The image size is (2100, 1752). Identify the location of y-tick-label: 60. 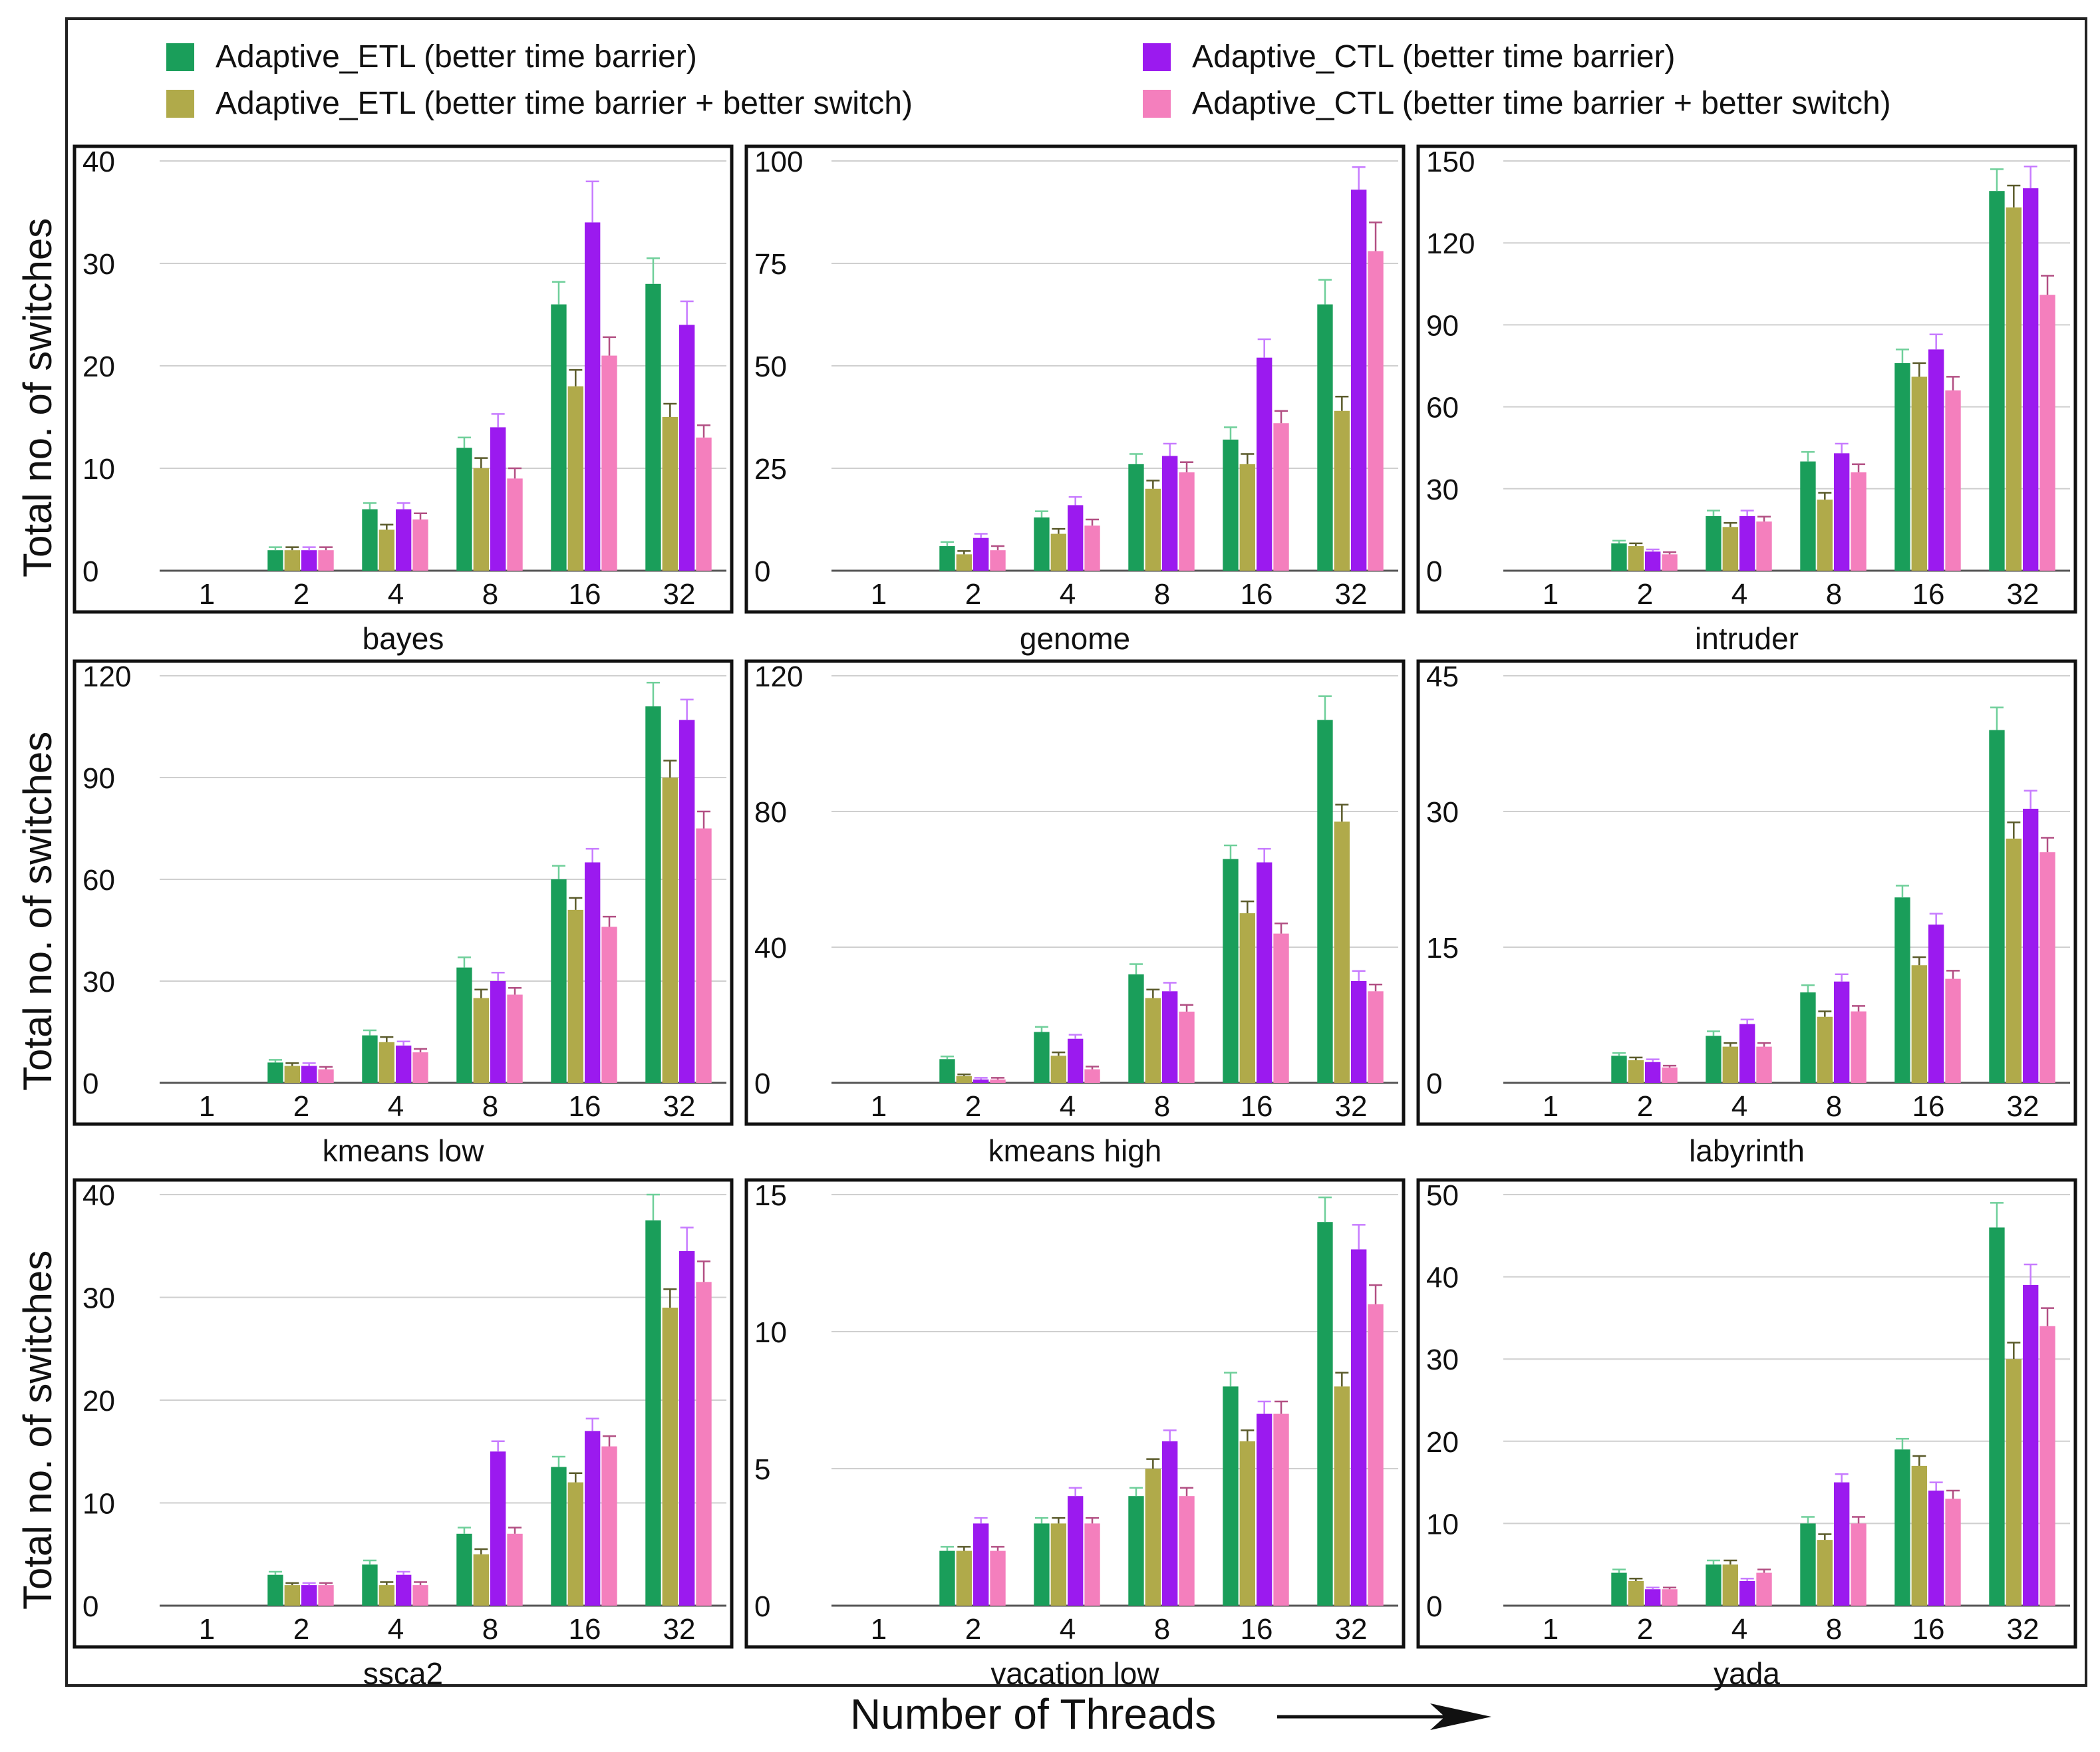
(1442, 408).